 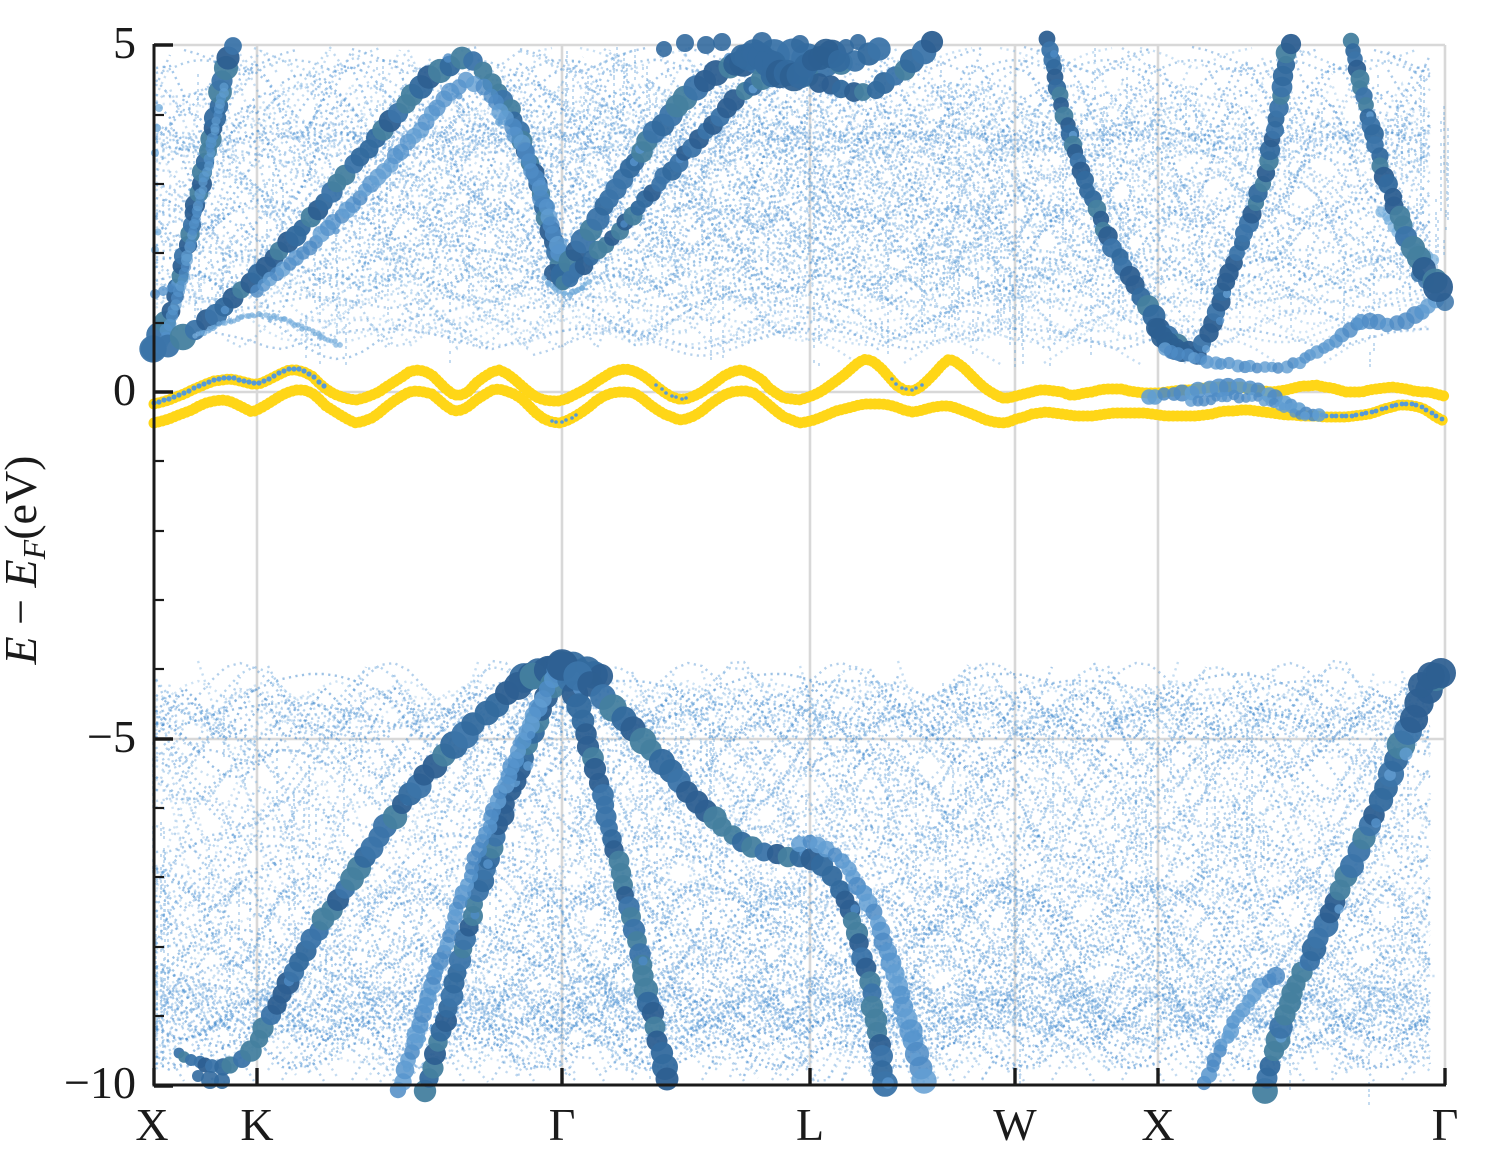 I want to click on svg-text: L, so click(x=810, y=1124).